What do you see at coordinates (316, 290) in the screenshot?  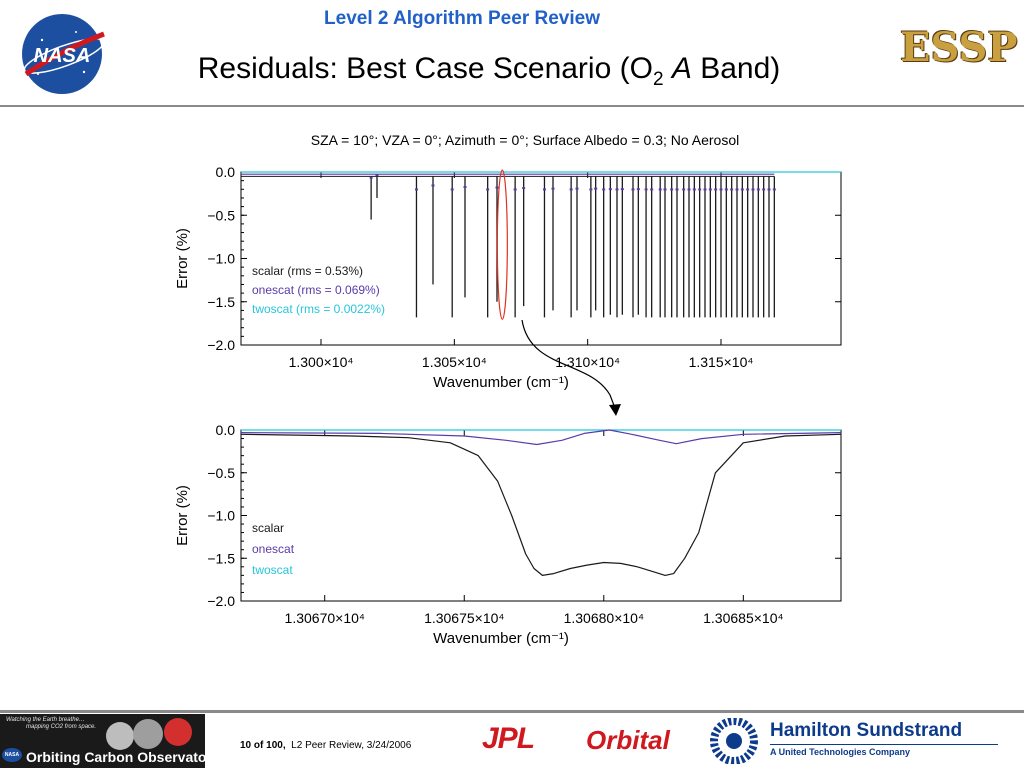 I see `legend-entry-1: onescat (rms = 0.069%)` at bounding box center [316, 290].